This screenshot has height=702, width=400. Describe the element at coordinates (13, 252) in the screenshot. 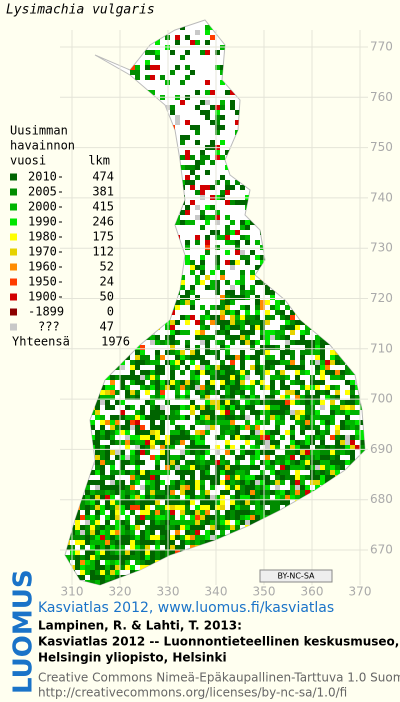

I see `legend-swatch` at that location.